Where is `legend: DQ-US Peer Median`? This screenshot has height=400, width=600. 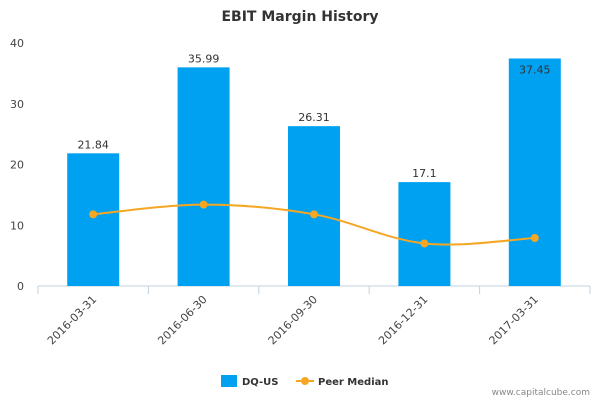
legend: DQ-US Peer Median is located at coordinates (305, 381).